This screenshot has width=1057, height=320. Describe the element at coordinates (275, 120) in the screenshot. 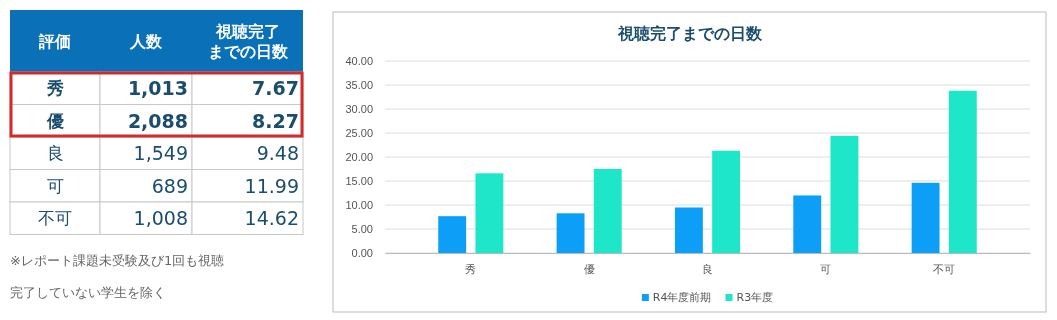

I see `text: 8.27` at that location.